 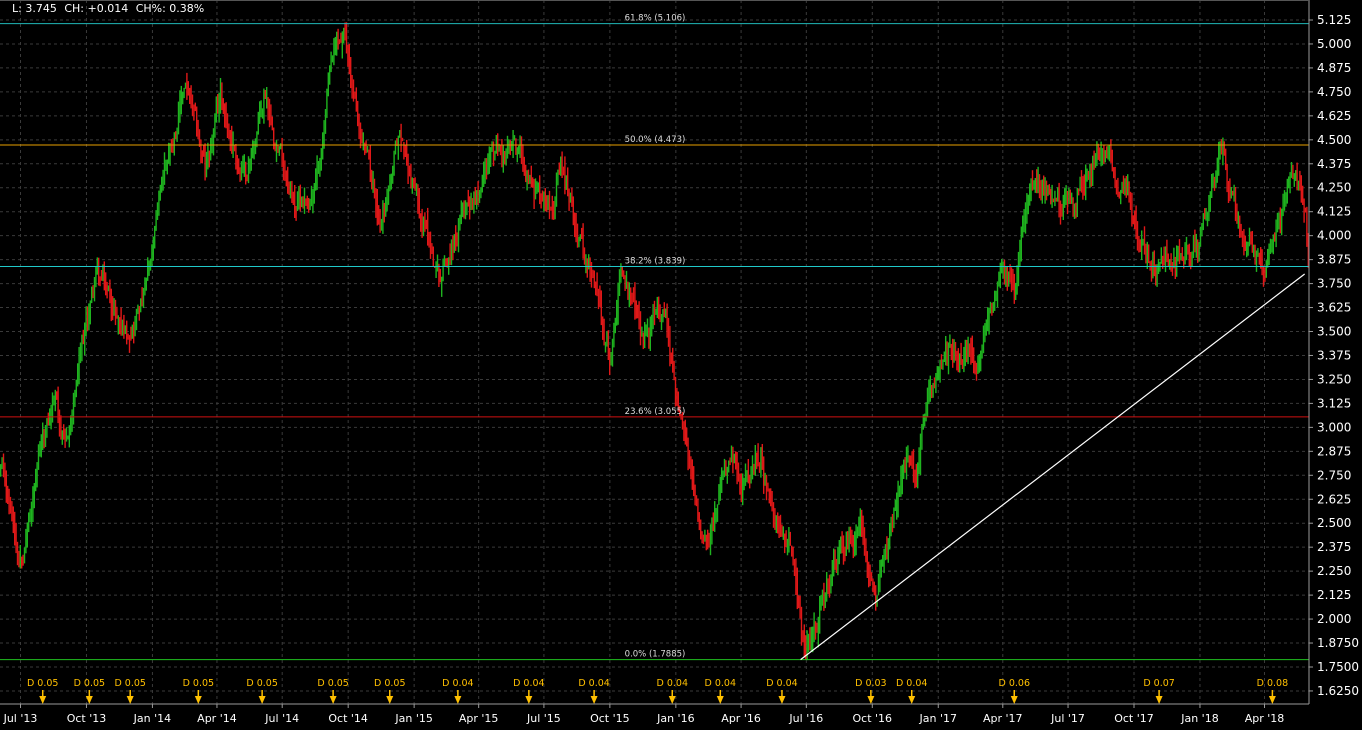 I want to click on y-tick-label: 4.875, so click(x=1334, y=68).